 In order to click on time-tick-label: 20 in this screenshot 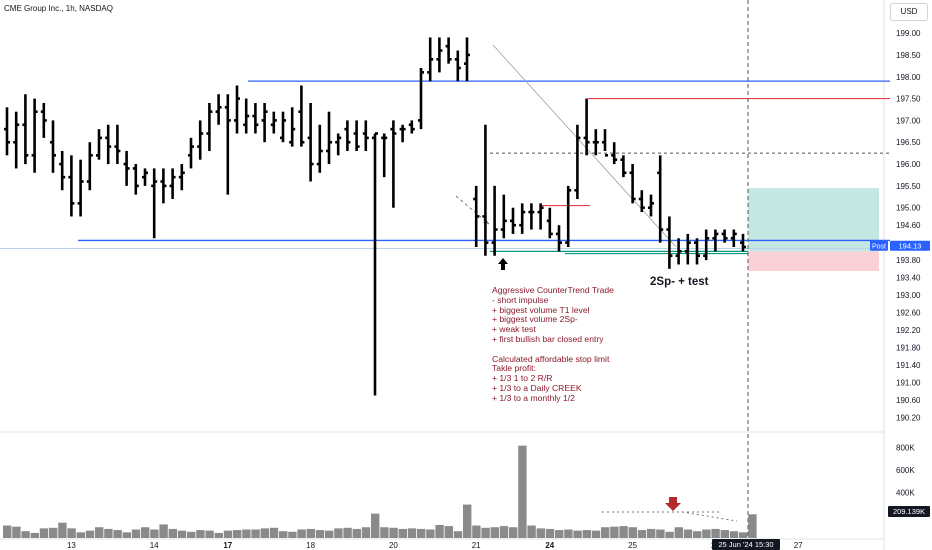, I will do `click(393, 545)`.